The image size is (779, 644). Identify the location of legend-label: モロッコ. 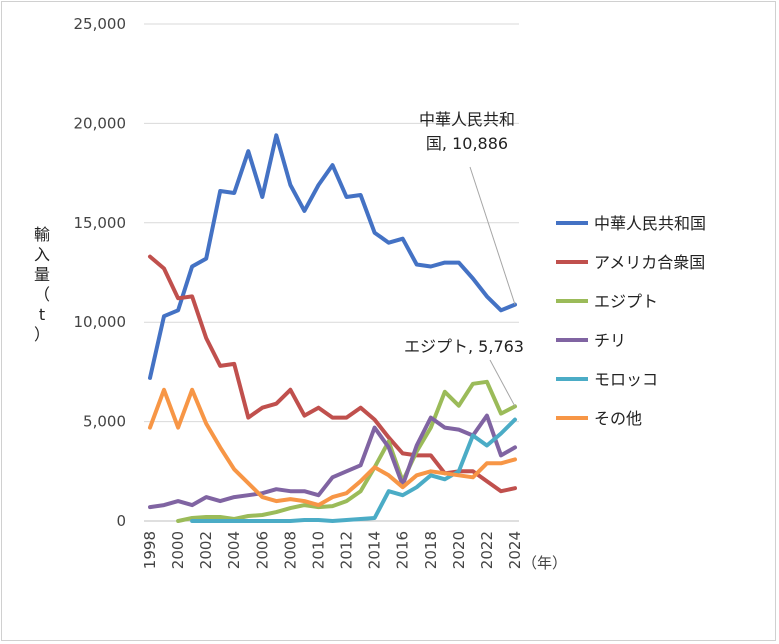
(626, 379).